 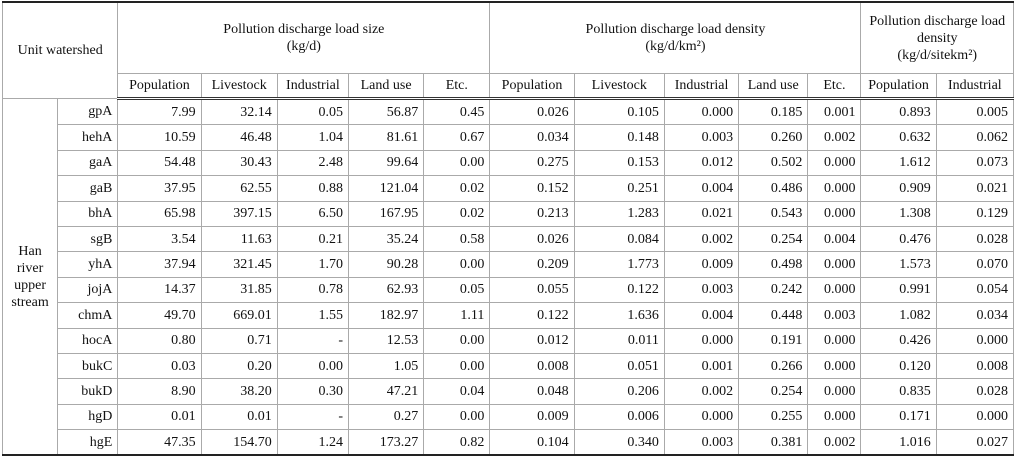 What do you see at coordinates (675, 29) in the screenshot?
I see `group-title: Pollution discharge load density` at bounding box center [675, 29].